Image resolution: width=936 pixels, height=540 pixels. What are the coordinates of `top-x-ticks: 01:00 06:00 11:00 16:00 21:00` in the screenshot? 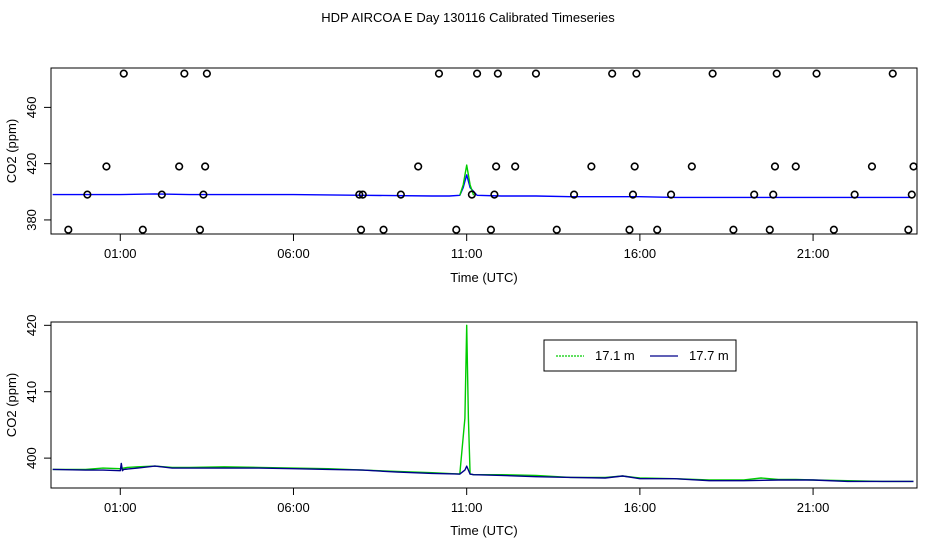 It's located at (466, 247).